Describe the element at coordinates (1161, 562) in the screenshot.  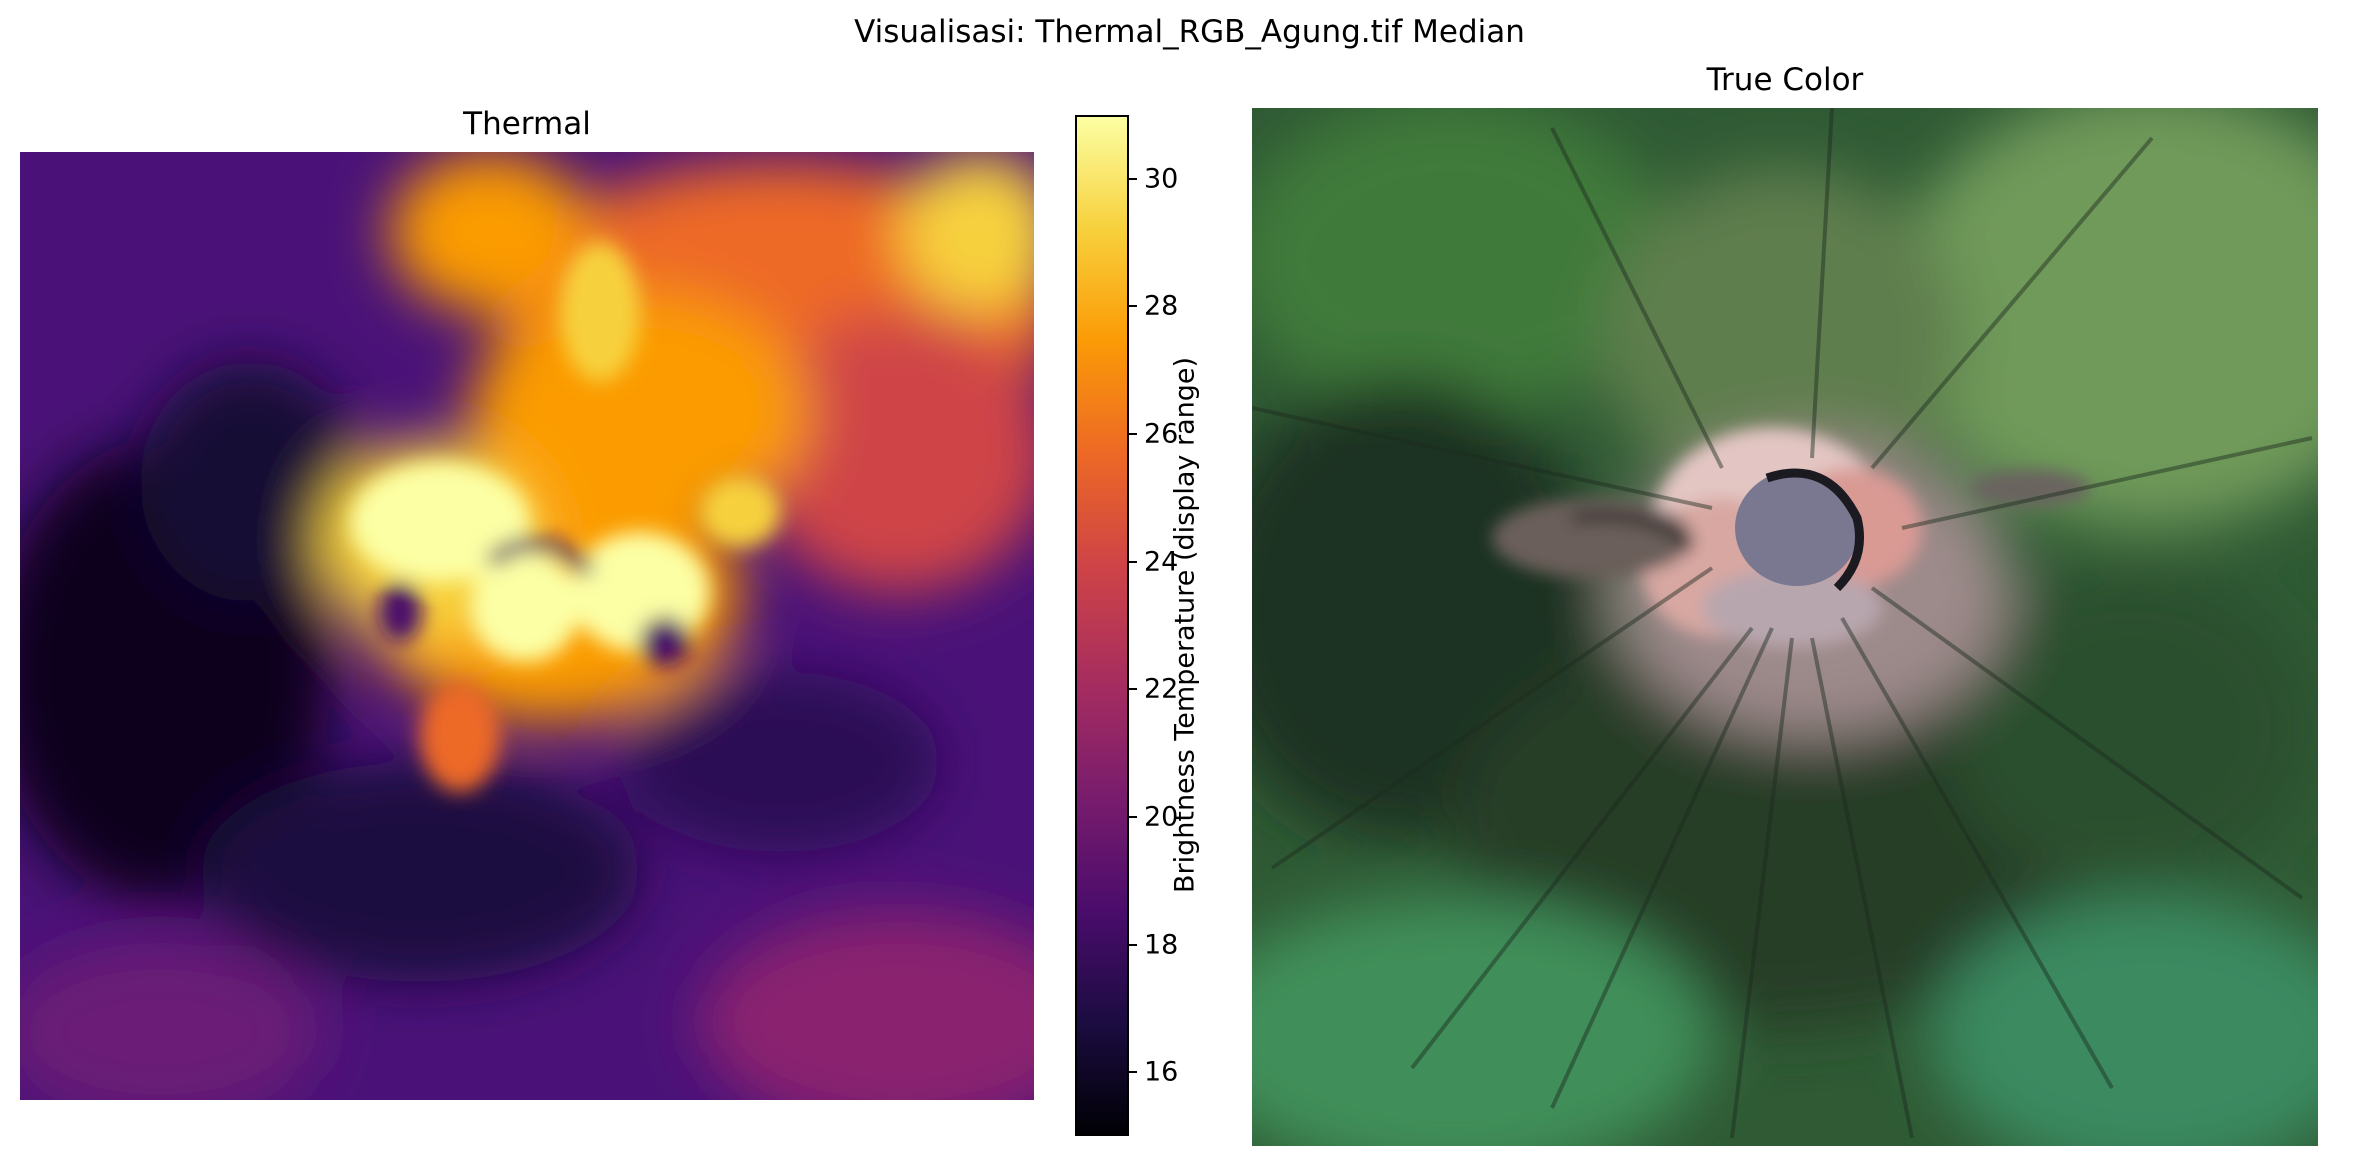
I see `colorbar-tick-label: 24` at that location.